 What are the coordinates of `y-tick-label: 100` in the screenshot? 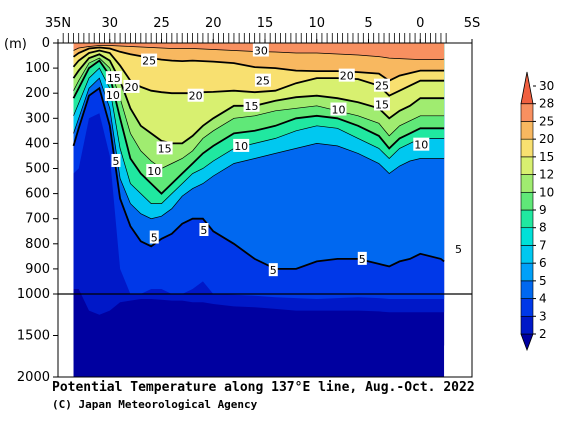 It's located at (37, 68).